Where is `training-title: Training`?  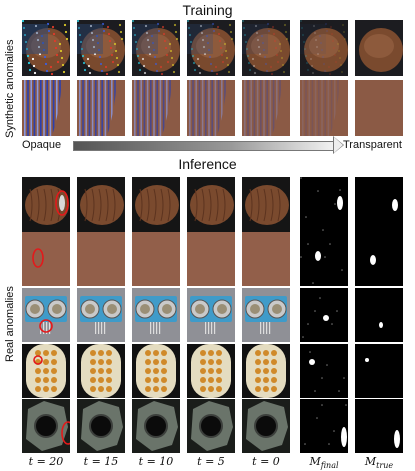 training-title: Training is located at coordinates (207, 10).